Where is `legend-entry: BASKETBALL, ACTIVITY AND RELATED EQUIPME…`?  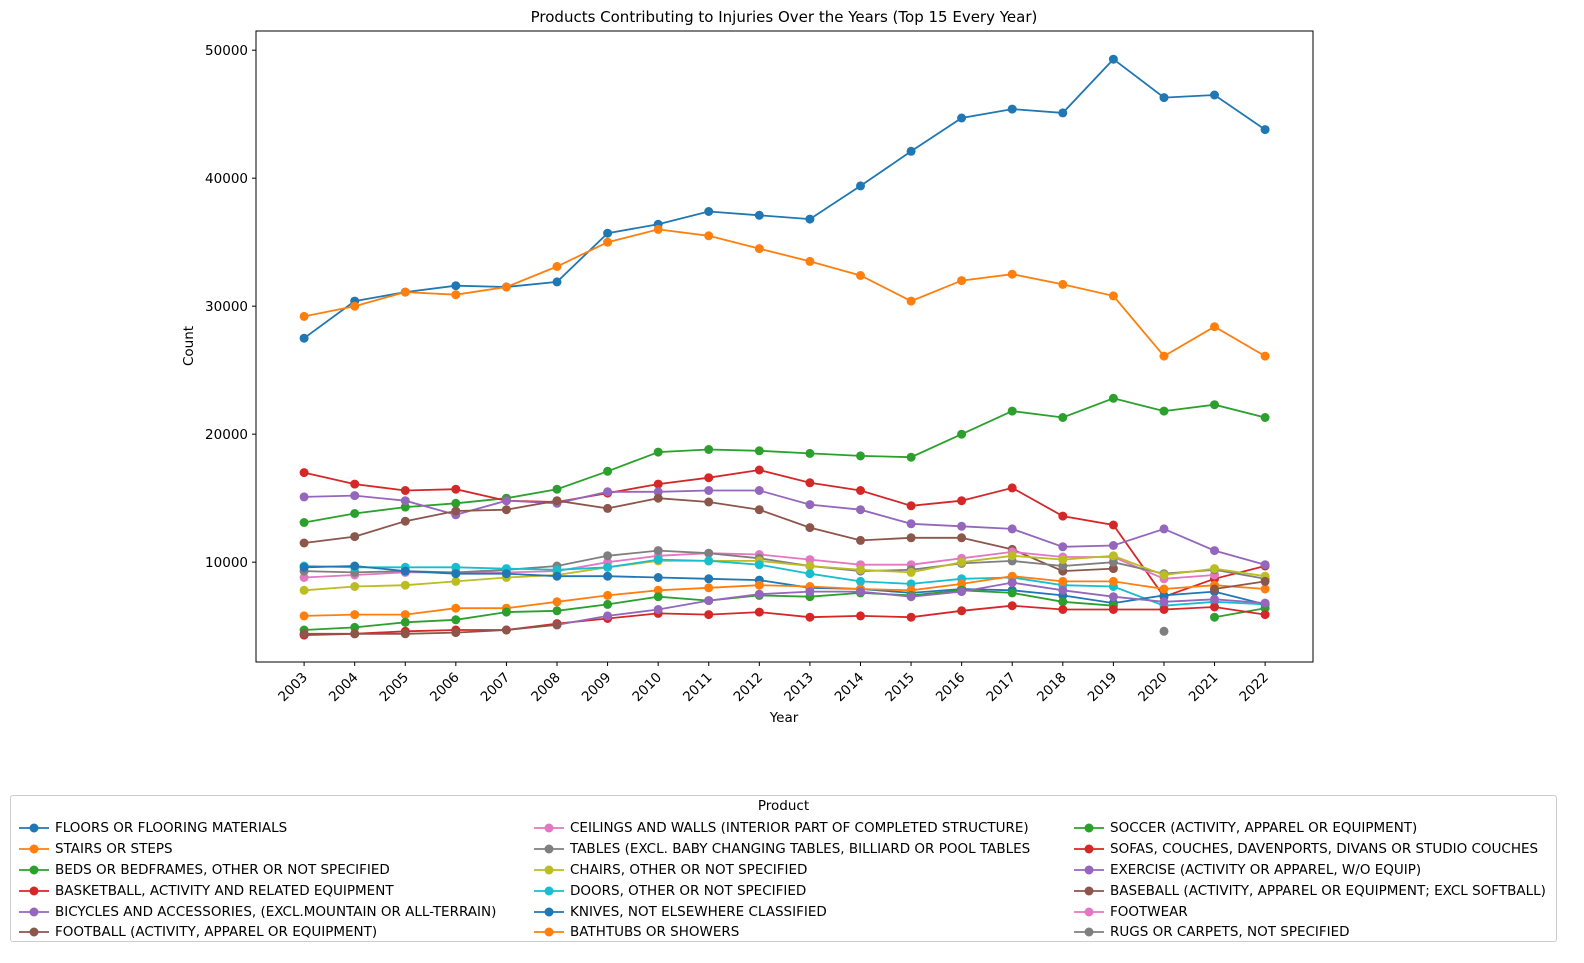 legend-entry: BASKETBALL, ACTIVITY AND RELATED EQUIPME… is located at coordinates (274, 890).